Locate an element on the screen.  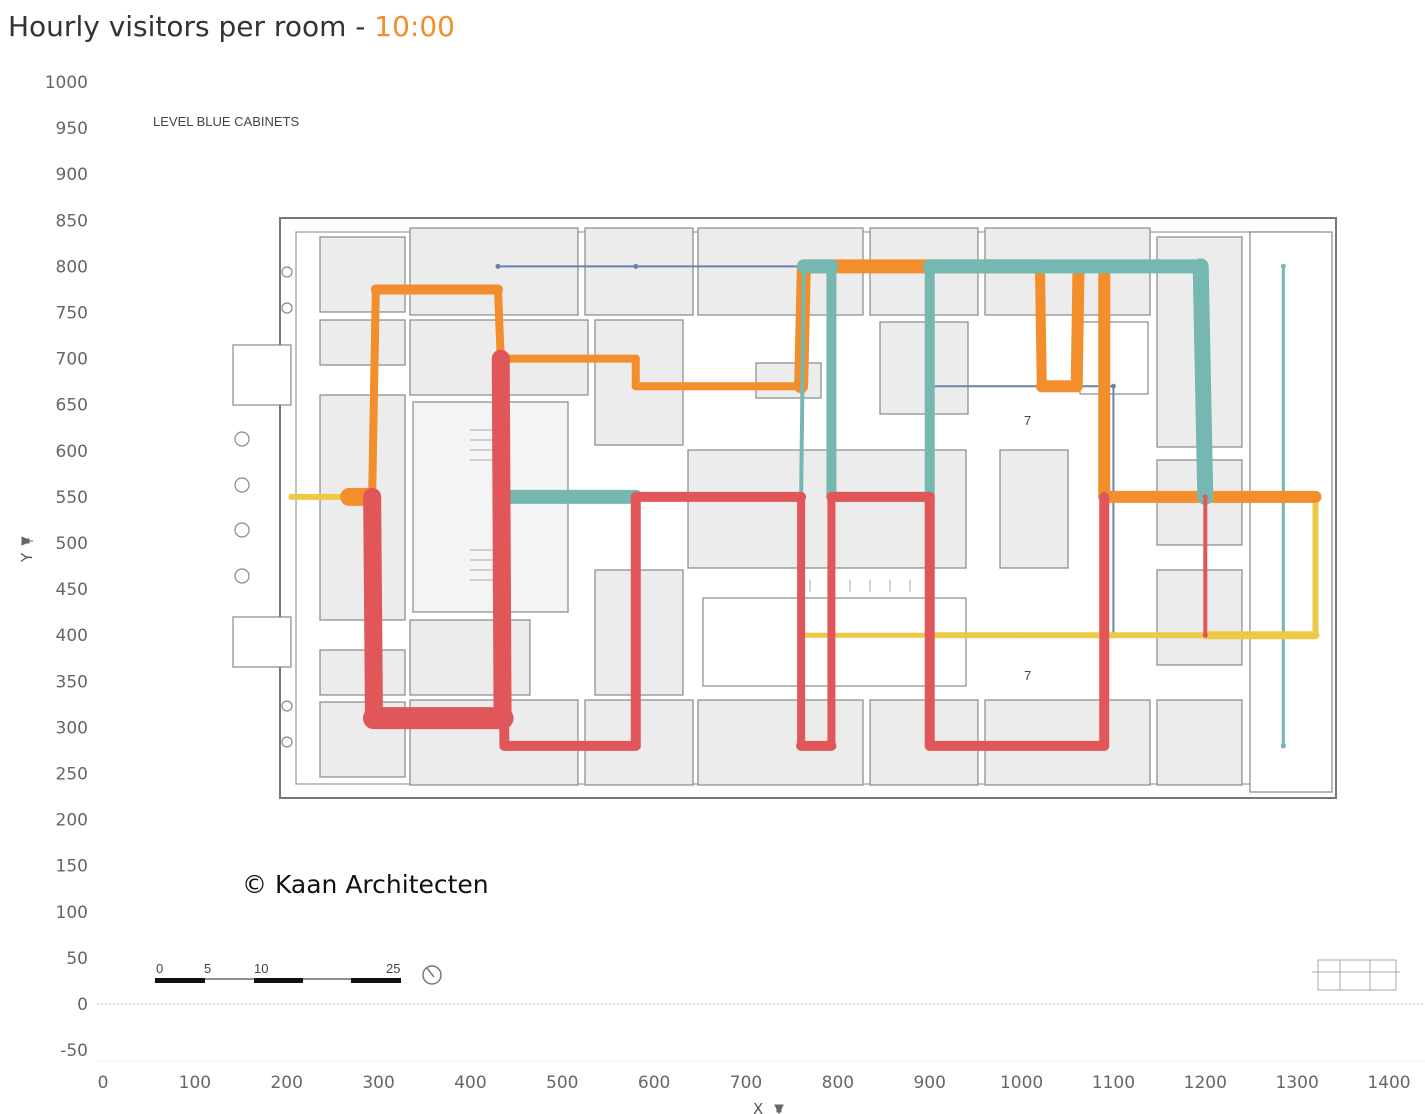
scale-label: 25 is located at coordinates (393, 968).